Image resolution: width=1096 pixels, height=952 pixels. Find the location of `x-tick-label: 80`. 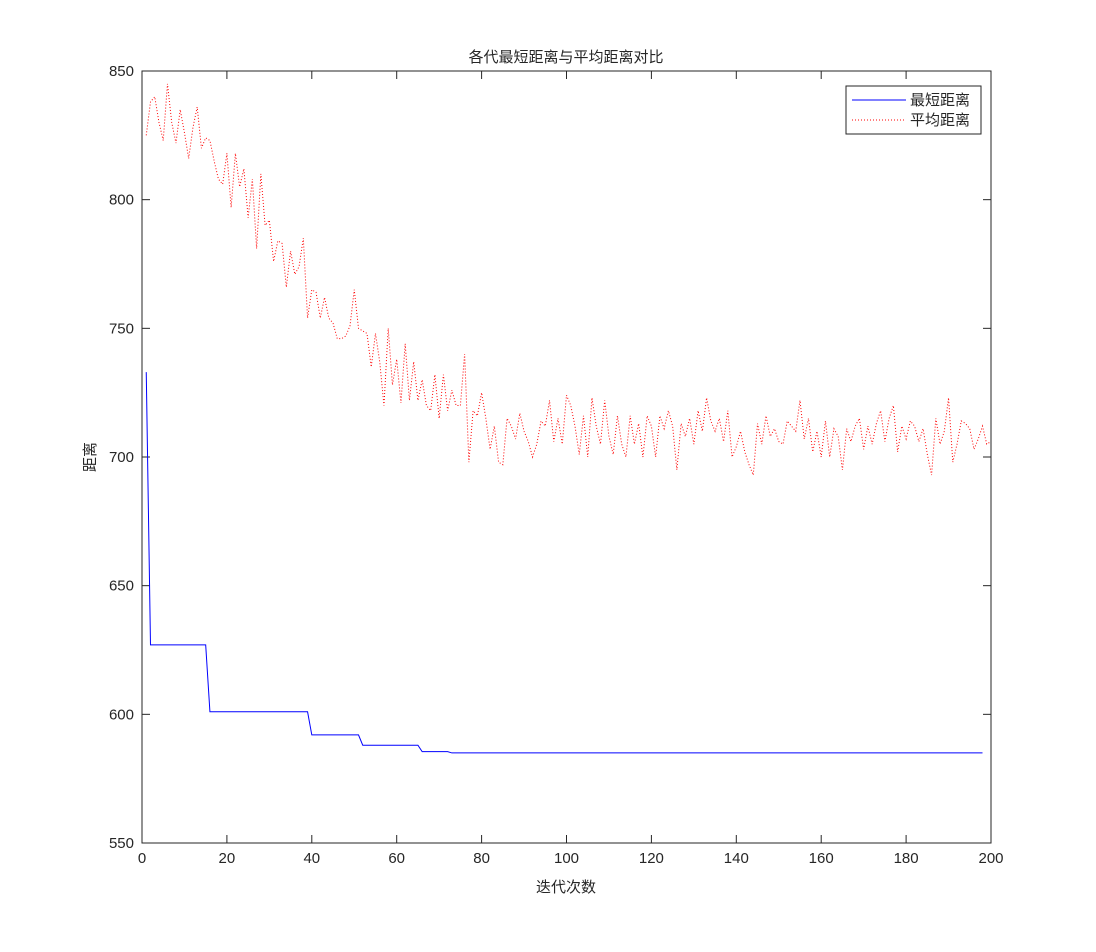

x-tick-label: 80 is located at coordinates (481, 858).